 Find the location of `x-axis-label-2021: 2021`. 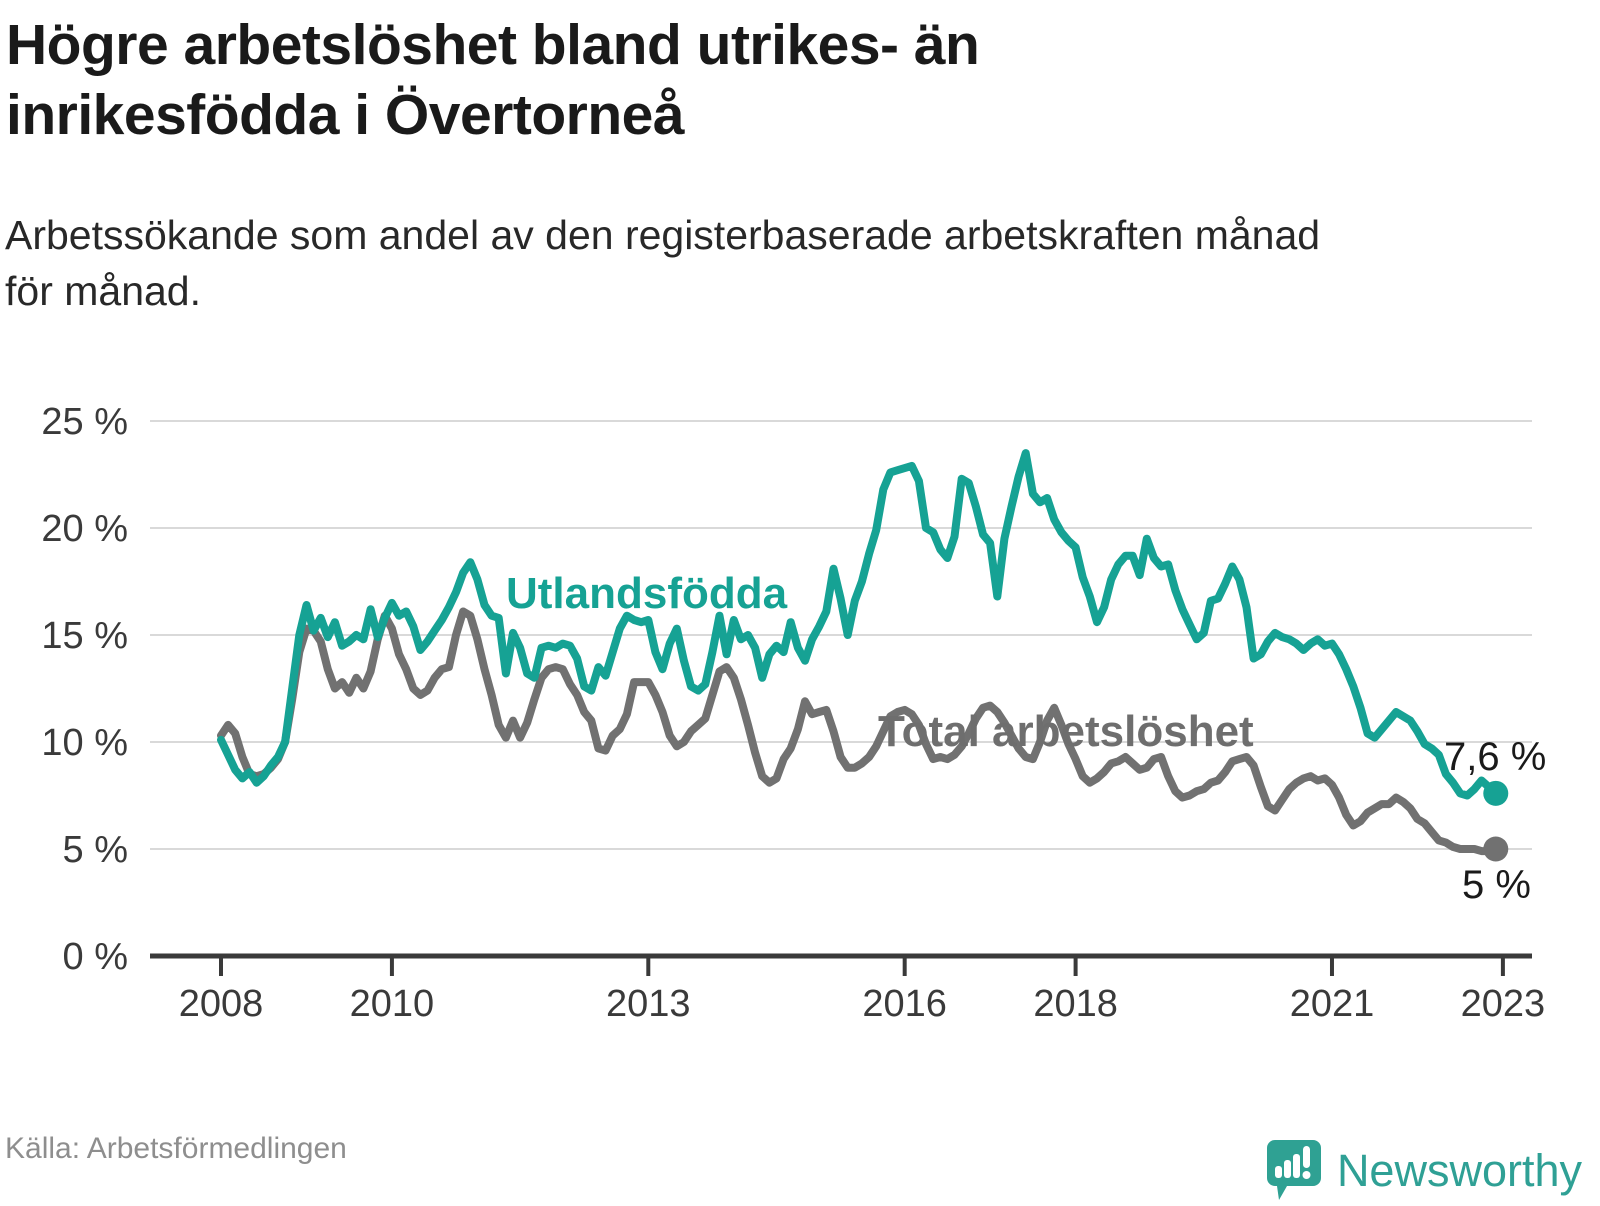

x-axis-label-2021: 2021 is located at coordinates (1332, 1004).